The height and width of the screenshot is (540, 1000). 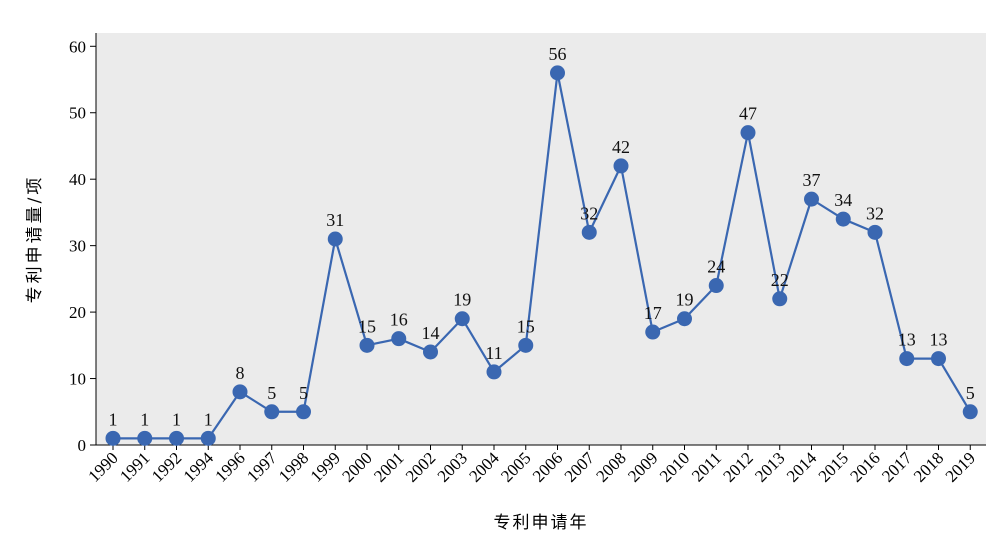 I want to click on y-ticks: 0 10 20 30 40 50 60, so click(x=82, y=246).